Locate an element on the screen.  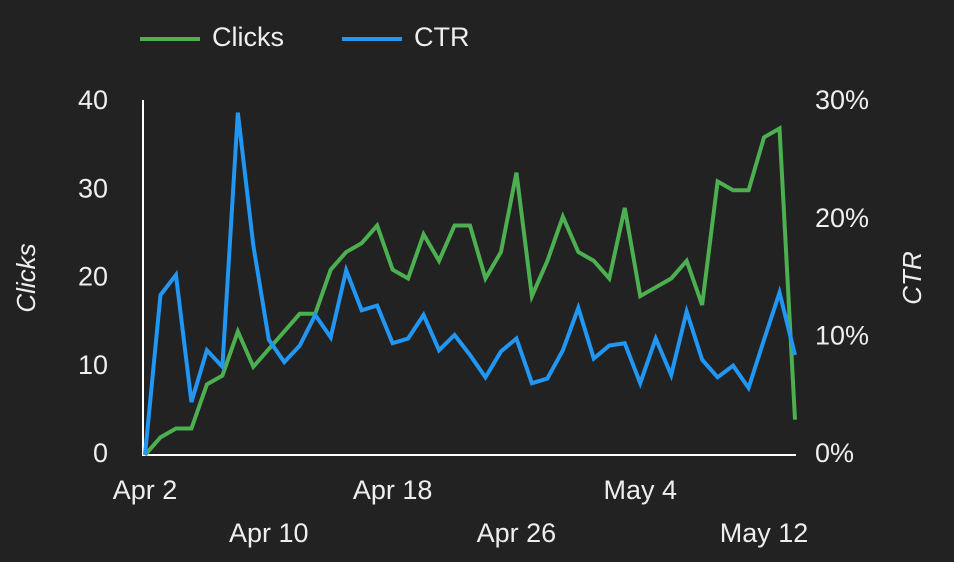
legend-label: CTR is located at coordinates (442, 37).